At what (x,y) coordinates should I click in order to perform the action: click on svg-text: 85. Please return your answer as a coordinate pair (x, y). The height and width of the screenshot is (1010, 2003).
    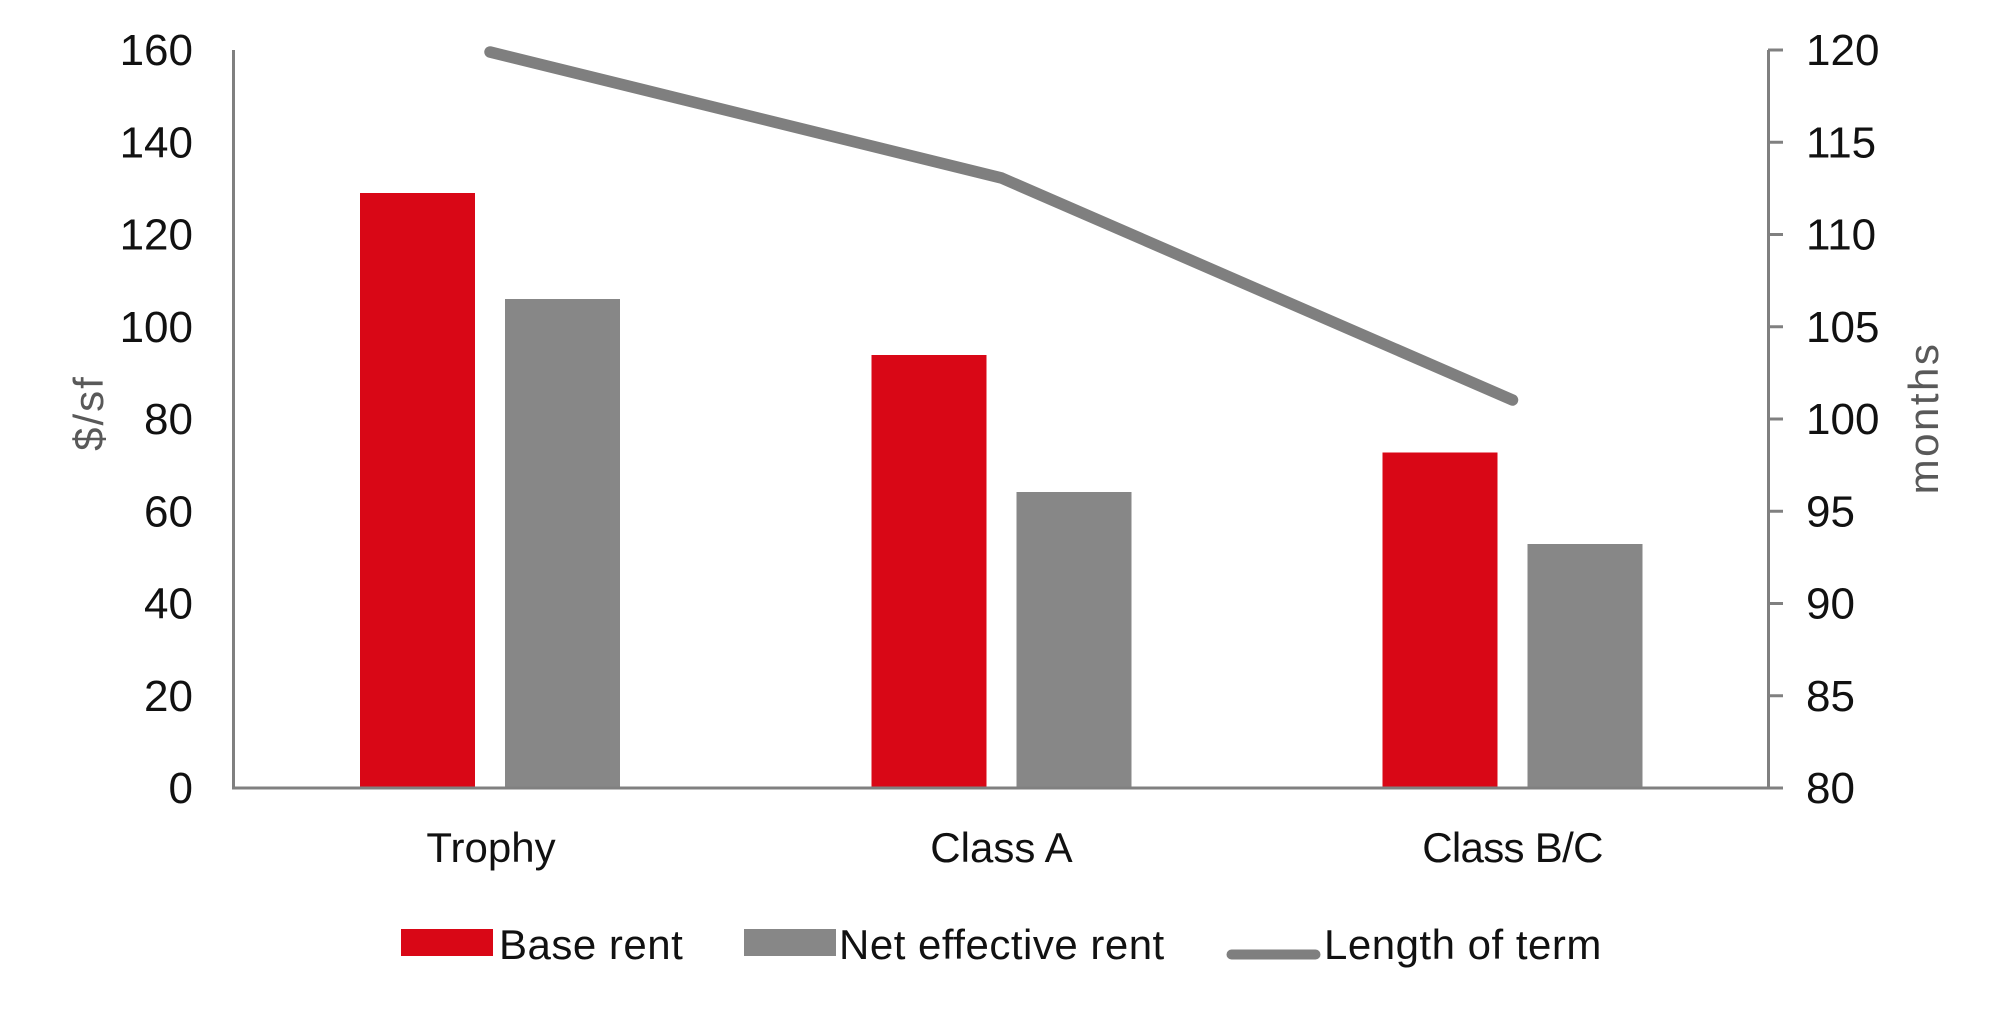
    Looking at the image, I should click on (1830, 696).